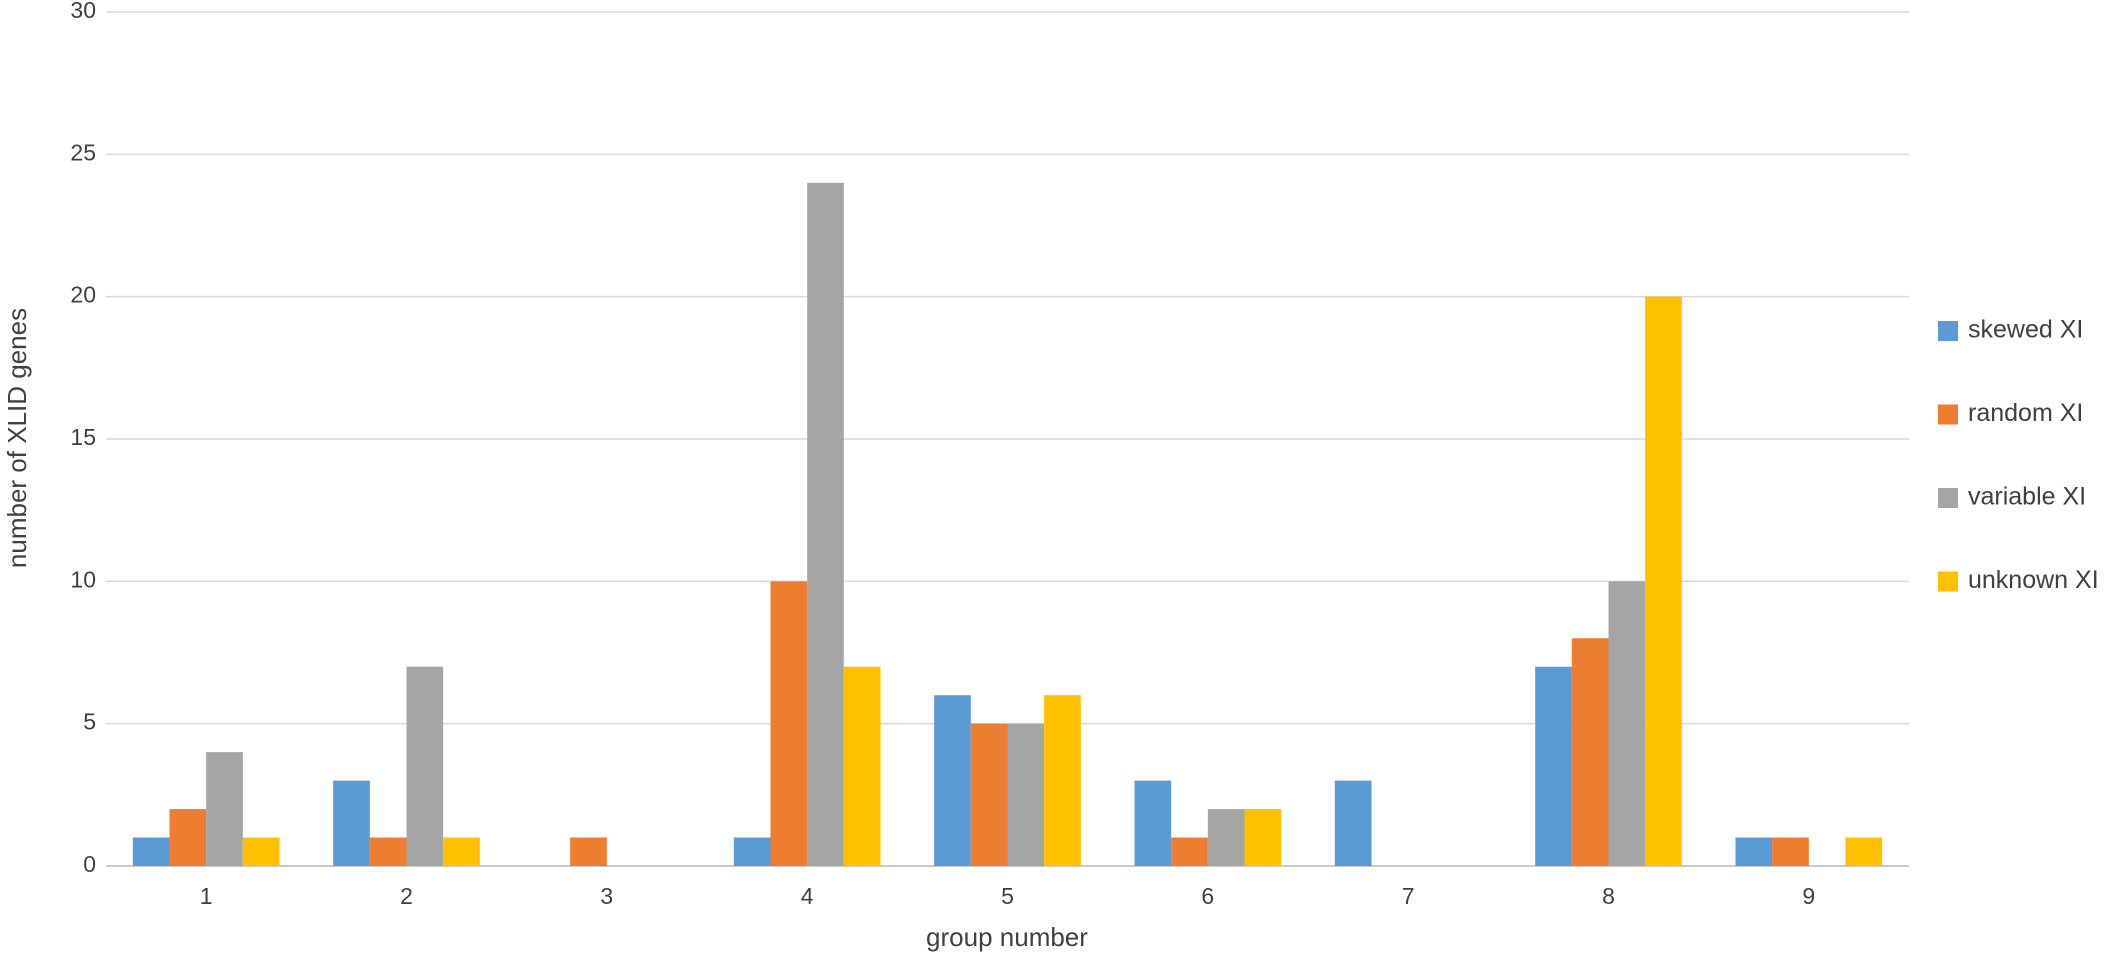  I want to click on x-tick-label: 8, so click(1608, 896).